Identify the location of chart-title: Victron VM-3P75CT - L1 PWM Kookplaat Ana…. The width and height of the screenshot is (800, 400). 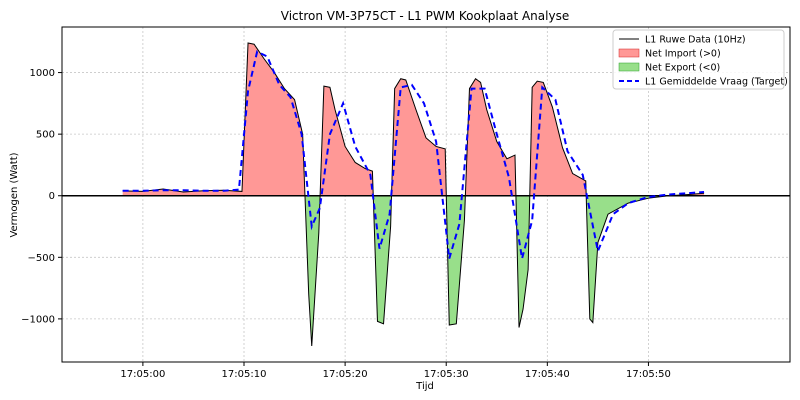
(425, 16).